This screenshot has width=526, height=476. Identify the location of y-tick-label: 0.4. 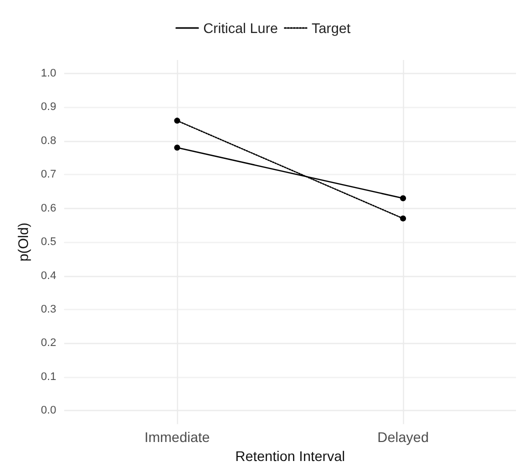
(48, 276).